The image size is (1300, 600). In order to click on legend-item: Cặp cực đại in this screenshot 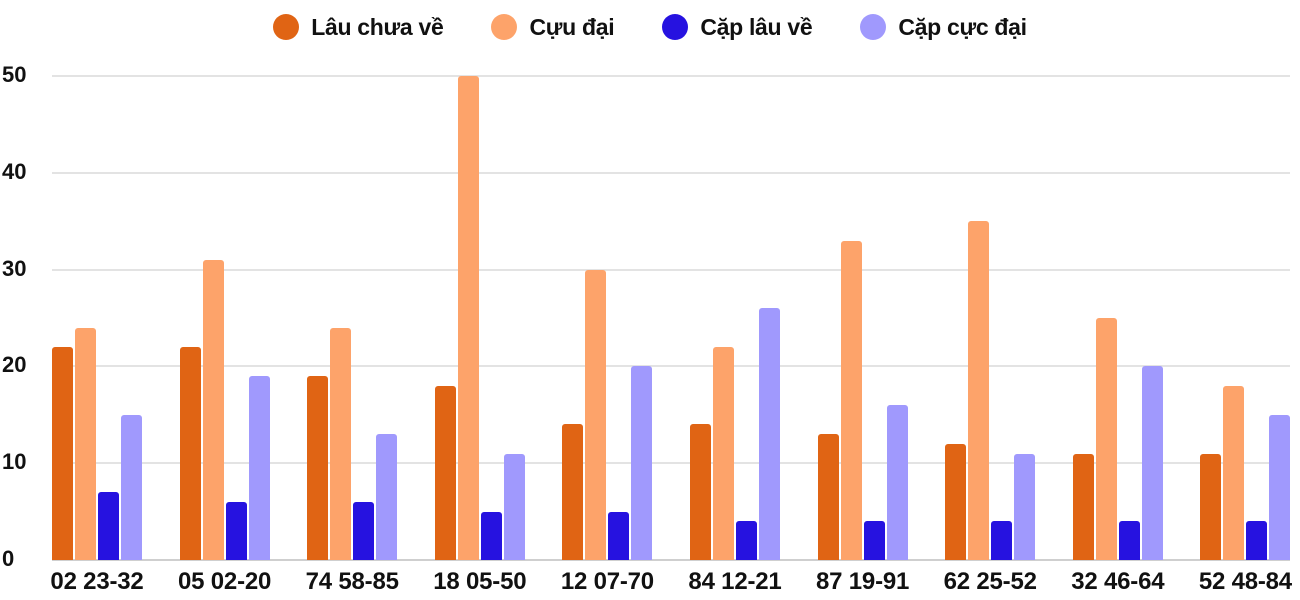, I will do `click(943, 27)`.